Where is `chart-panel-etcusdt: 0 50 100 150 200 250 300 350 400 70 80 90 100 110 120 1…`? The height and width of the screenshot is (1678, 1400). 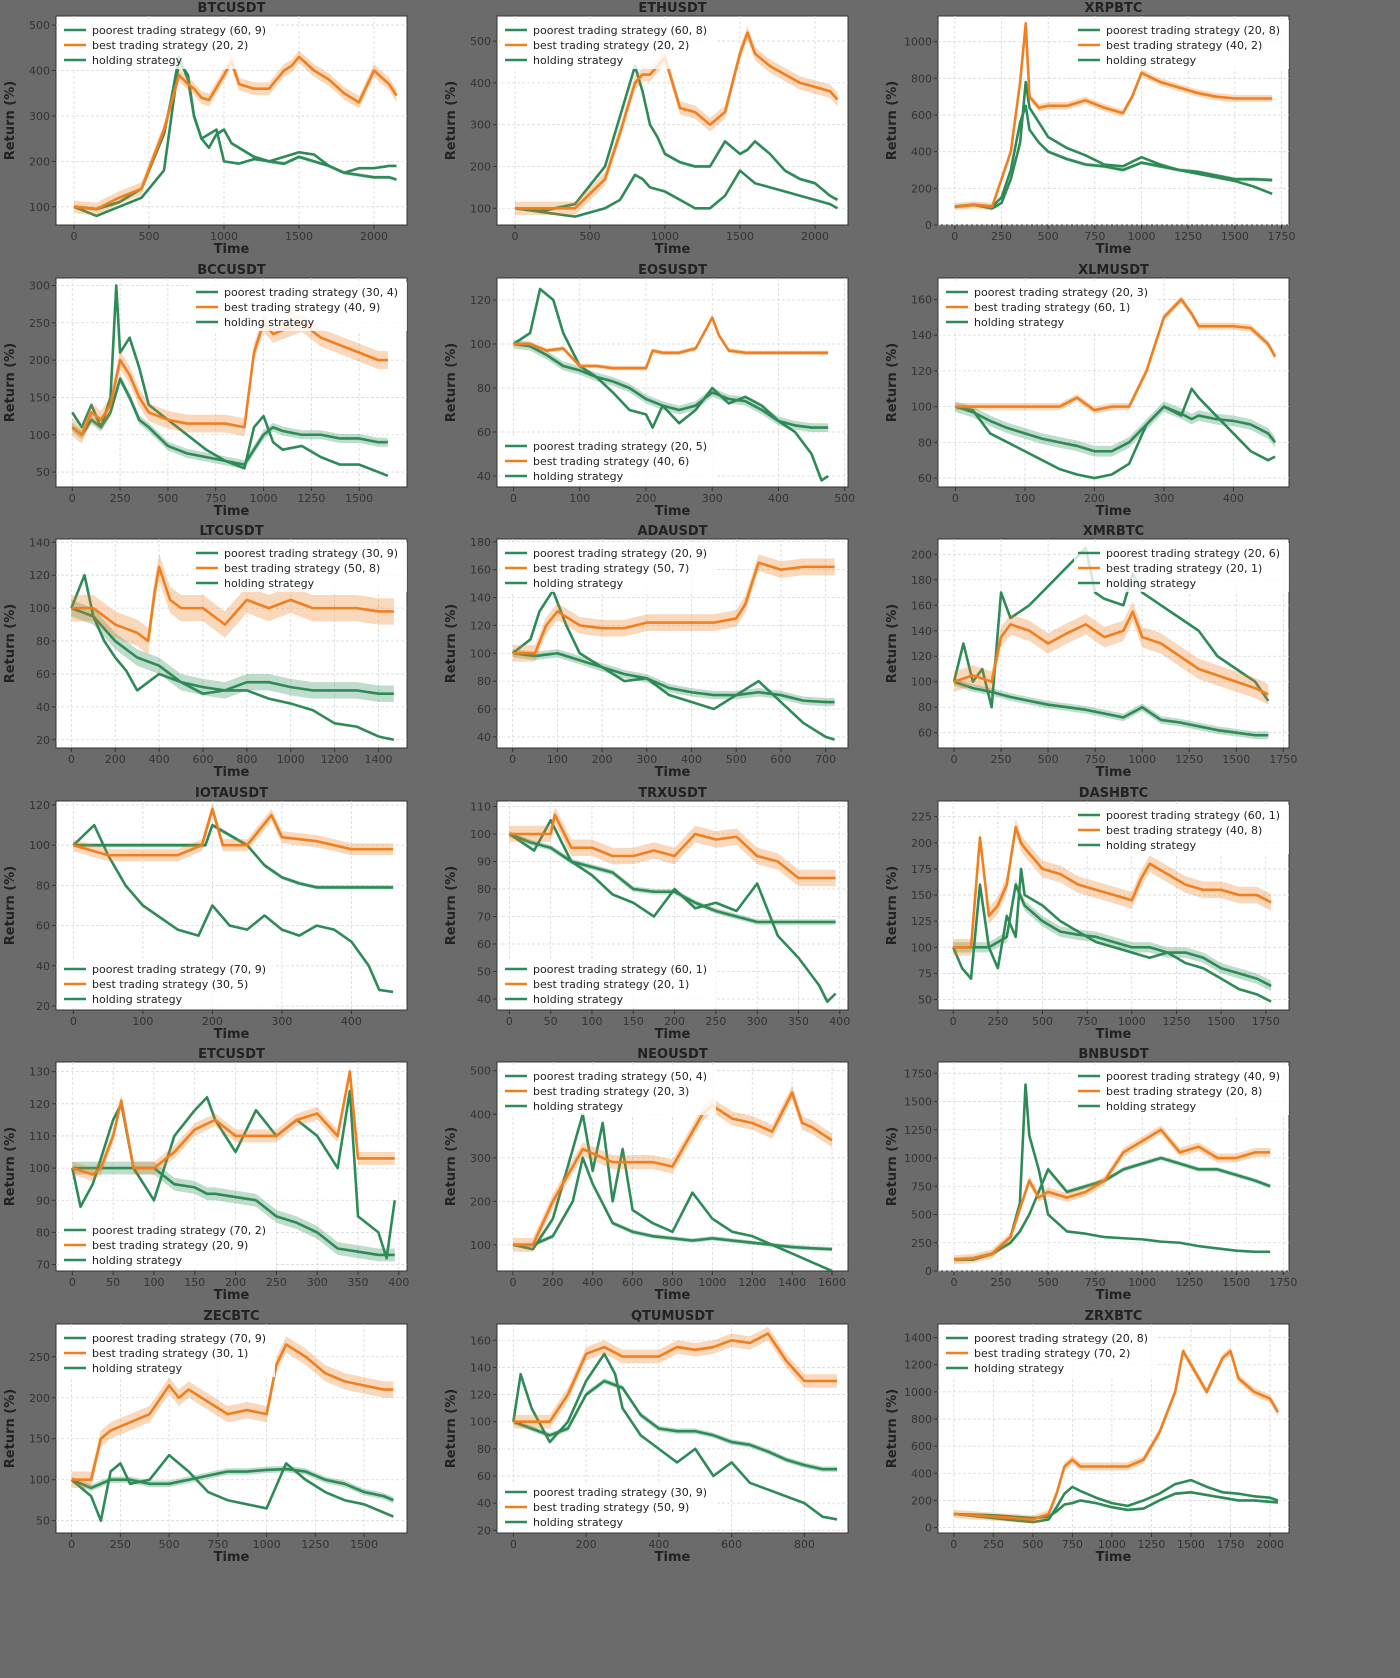
chart-panel-etcusdt: 0 50 100 150 200 250 300 350 400 70 80 90 100 110 120 1… is located at coordinates (220, 1181).